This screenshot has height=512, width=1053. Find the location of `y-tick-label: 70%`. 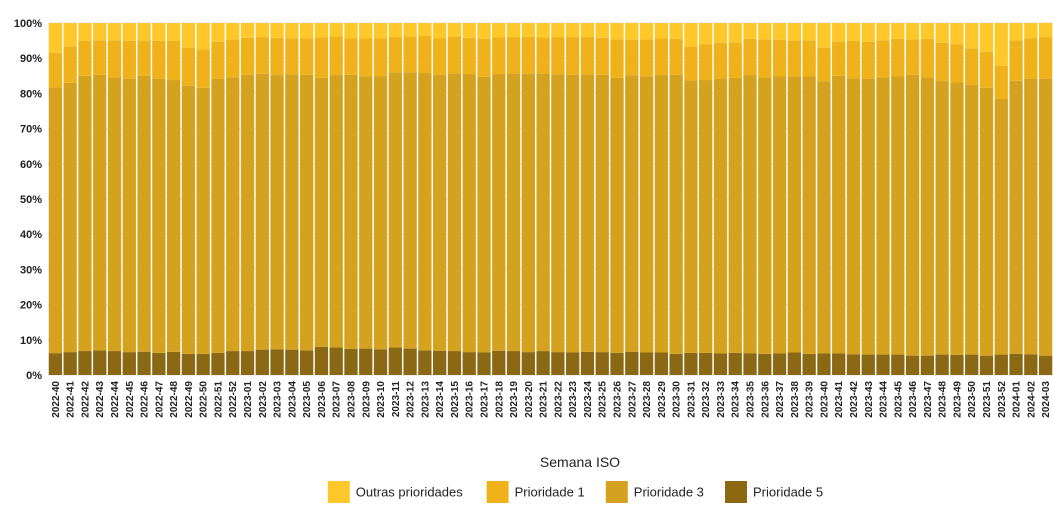

y-tick-label: 70% is located at coordinates (31, 130).